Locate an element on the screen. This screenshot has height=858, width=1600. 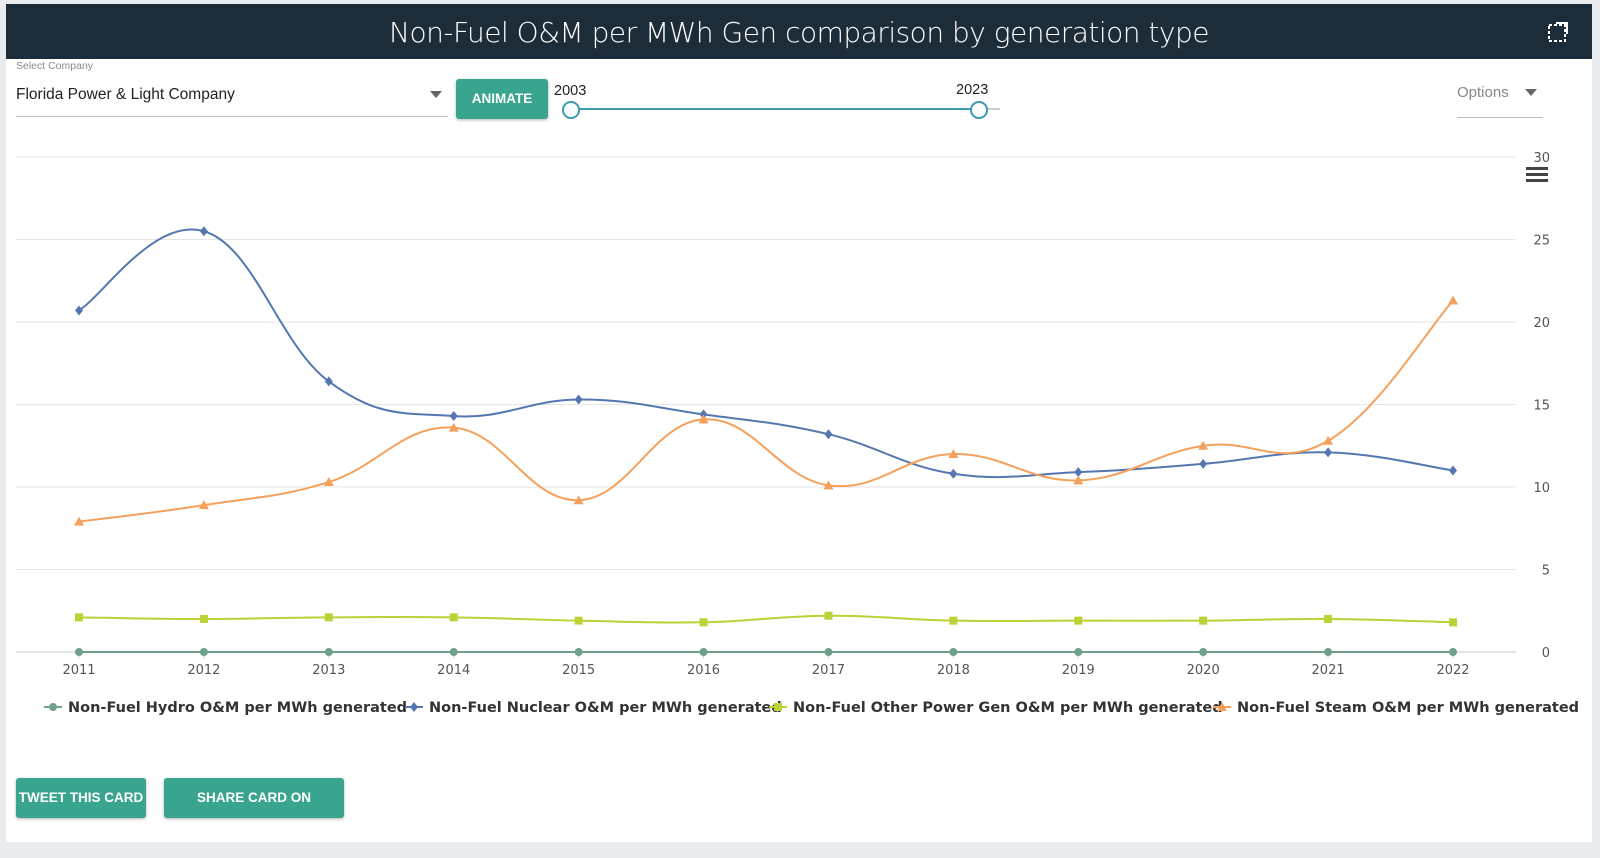
options-dropdown: Options is located at coordinates (1500, 100).